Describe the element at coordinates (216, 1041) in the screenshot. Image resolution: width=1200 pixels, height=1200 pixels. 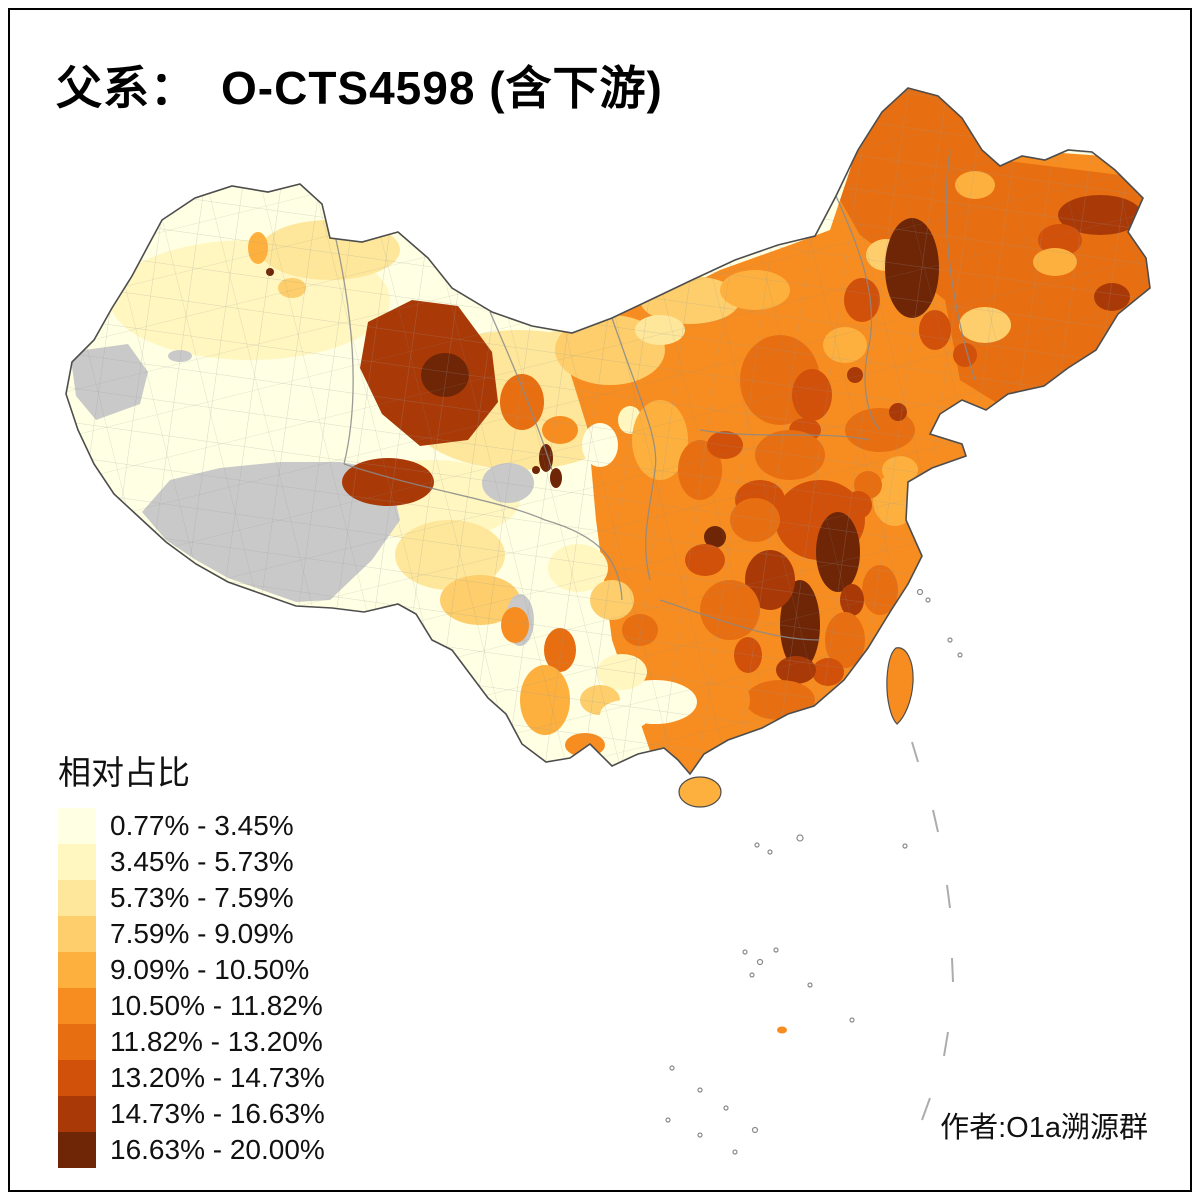
I see `legend-label: 11.82% - 13.20%` at that location.